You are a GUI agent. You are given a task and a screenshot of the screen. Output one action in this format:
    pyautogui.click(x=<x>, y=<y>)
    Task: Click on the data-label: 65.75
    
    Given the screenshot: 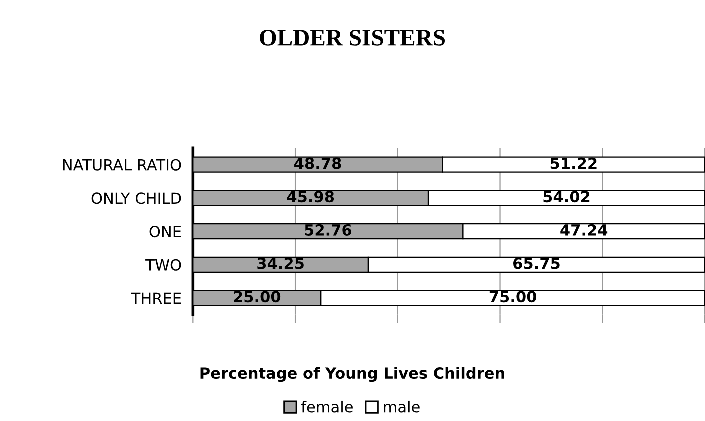 What is the action you would take?
    pyautogui.click(x=537, y=264)
    